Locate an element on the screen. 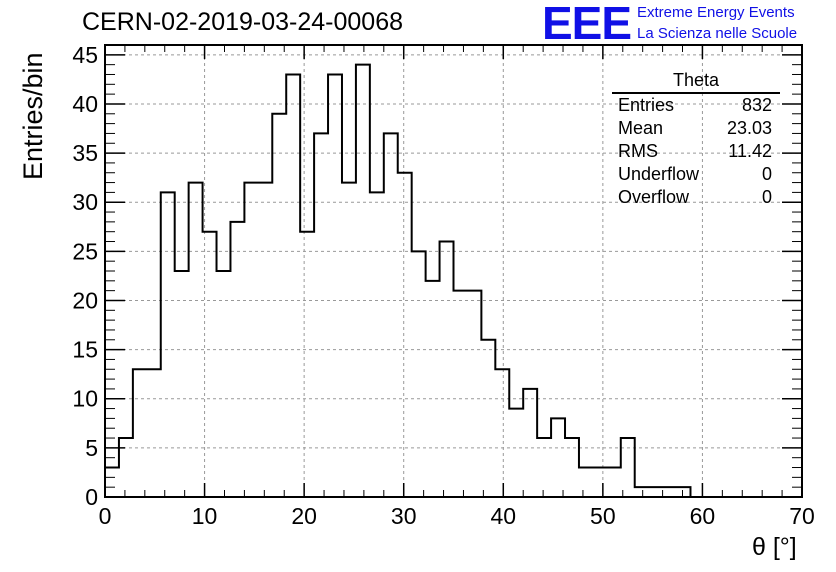  x-tick-label: 40 is located at coordinates (503, 516).